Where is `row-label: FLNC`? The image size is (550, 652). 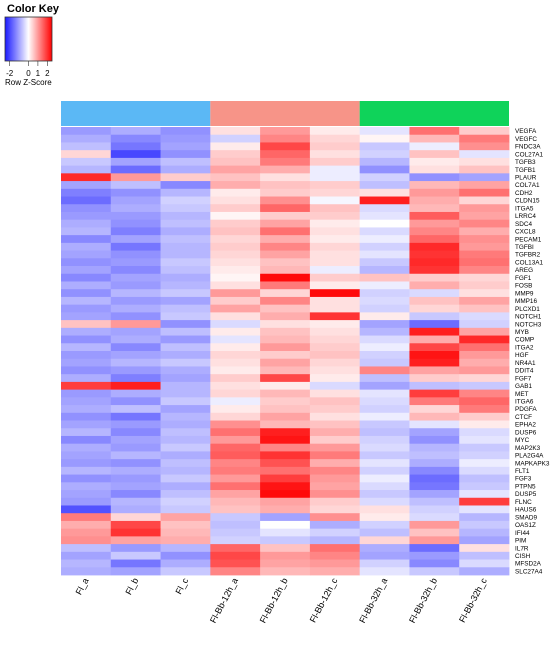 row-label: FLNC is located at coordinates (523, 502).